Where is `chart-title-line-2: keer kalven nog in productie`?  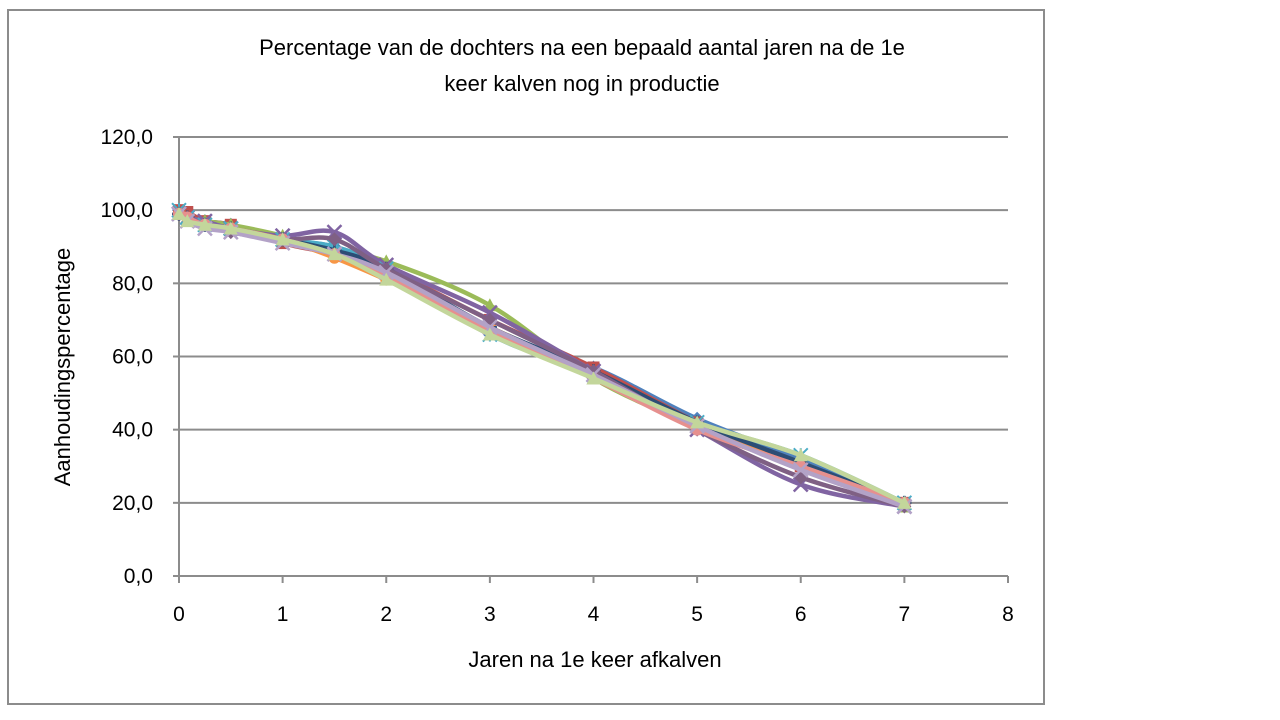
chart-title-line-2: keer kalven nog in productie is located at coordinates (581, 83).